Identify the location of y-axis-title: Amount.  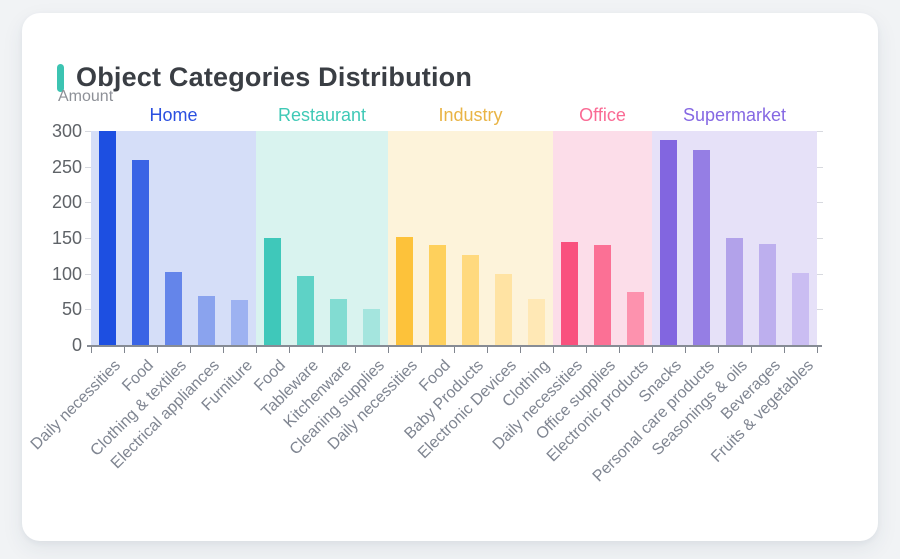
(86, 96).